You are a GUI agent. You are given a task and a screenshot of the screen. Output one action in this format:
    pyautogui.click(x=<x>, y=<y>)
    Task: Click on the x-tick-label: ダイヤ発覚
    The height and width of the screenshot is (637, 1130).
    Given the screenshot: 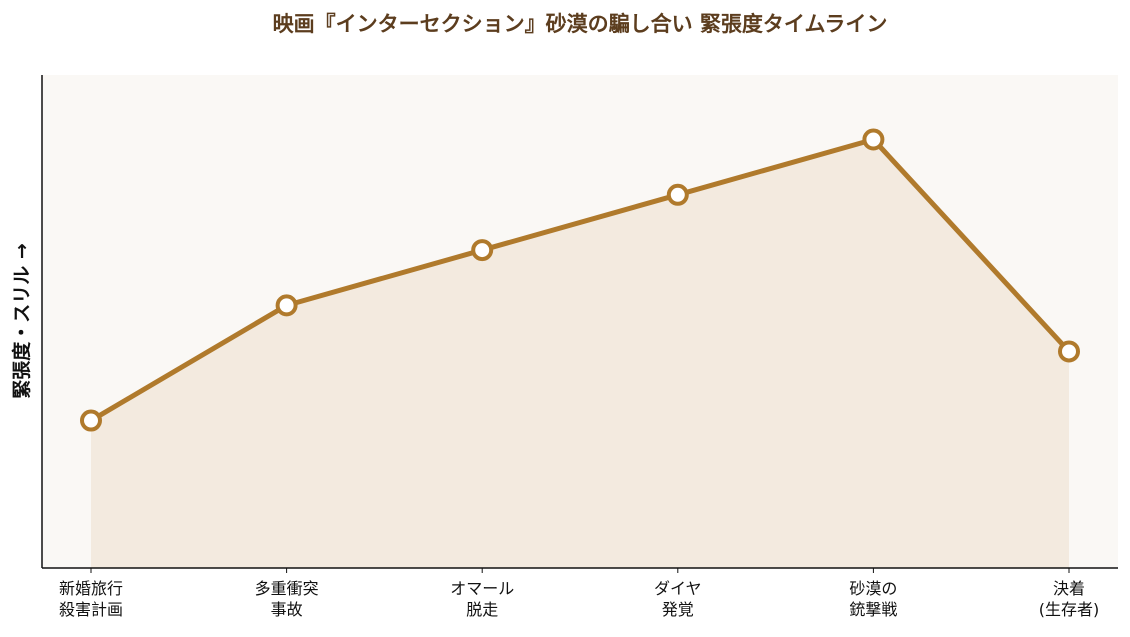 What is the action you would take?
    pyautogui.click(x=678, y=599)
    